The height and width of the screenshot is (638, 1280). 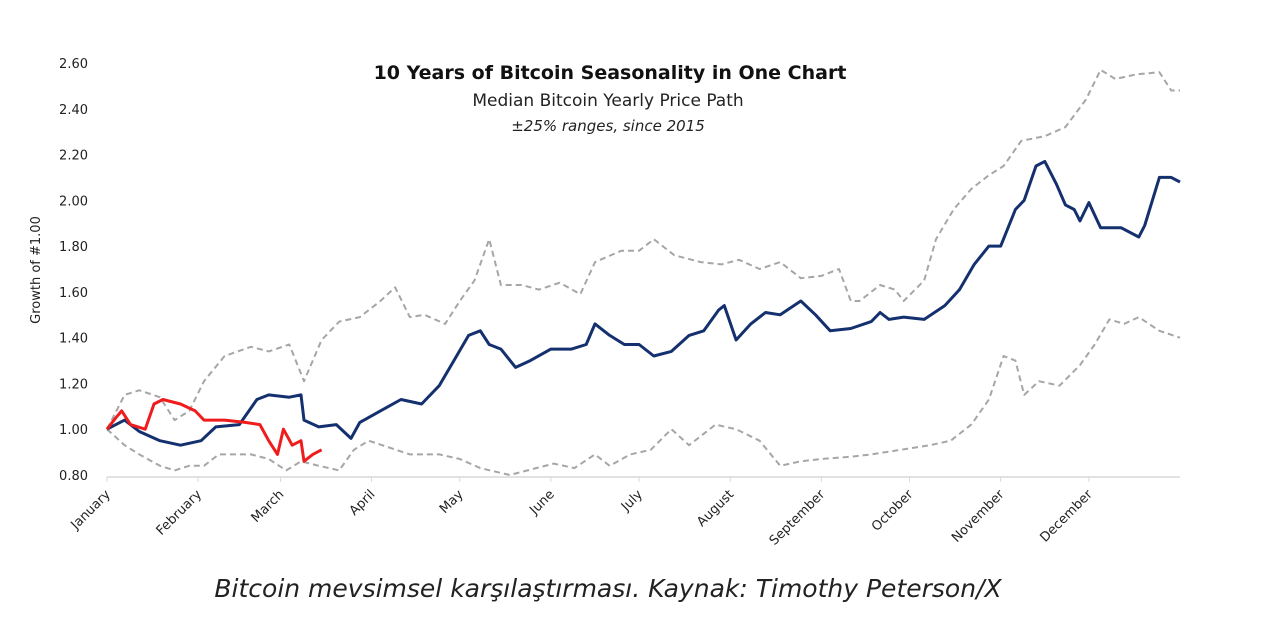 What do you see at coordinates (73, 430) in the screenshot?
I see `y-tick-label: 1.00` at bounding box center [73, 430].